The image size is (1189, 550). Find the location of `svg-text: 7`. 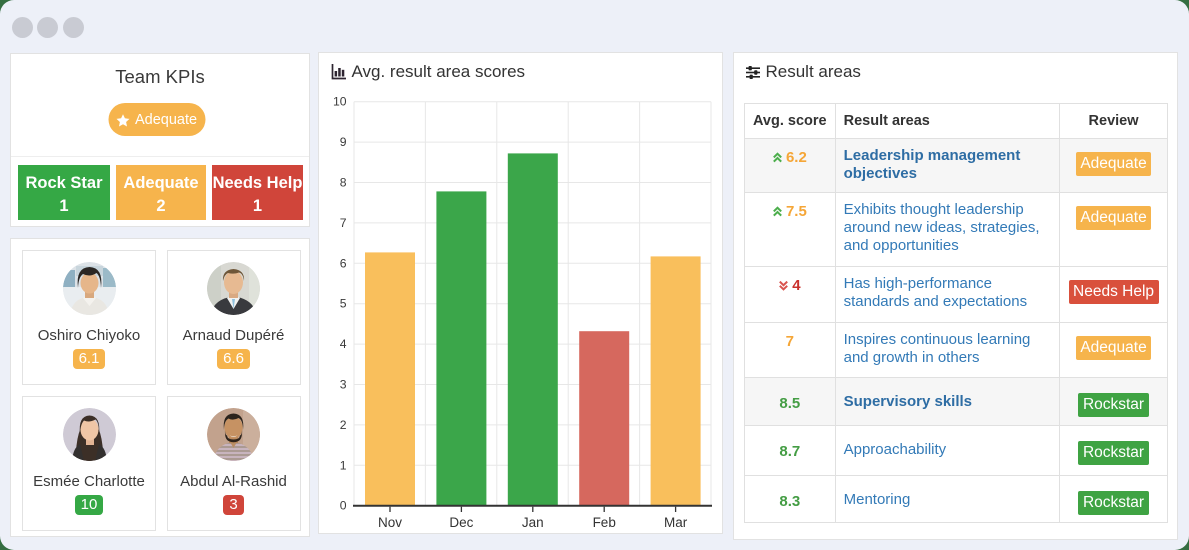

svg-text: 7 is located at coordinates (343, 223).